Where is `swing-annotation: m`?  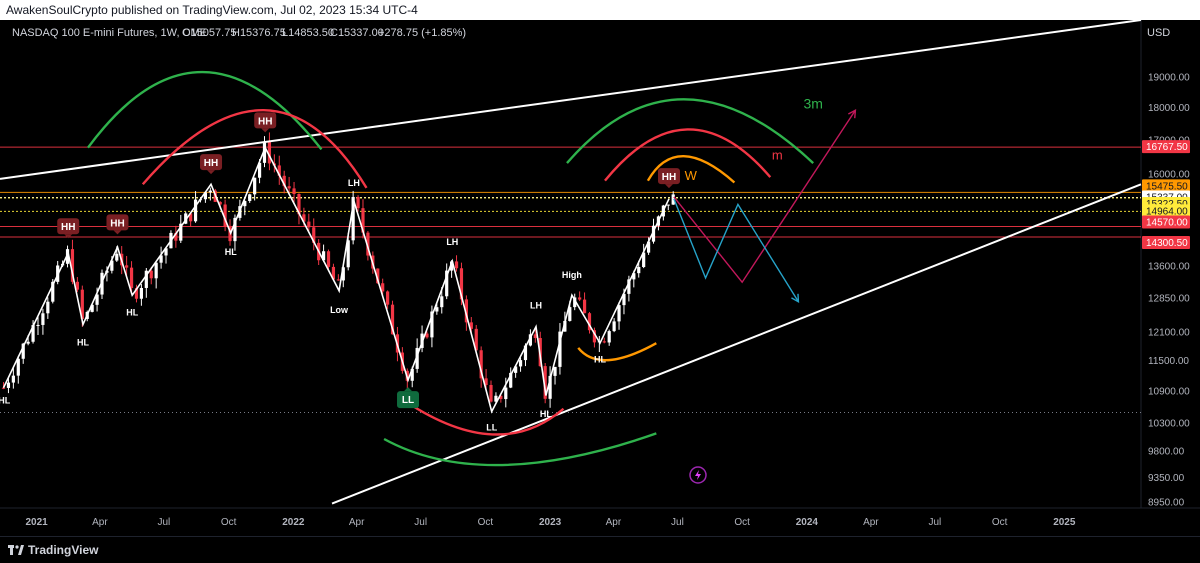 swing-annotation: m is located at coordinates (777, 155).